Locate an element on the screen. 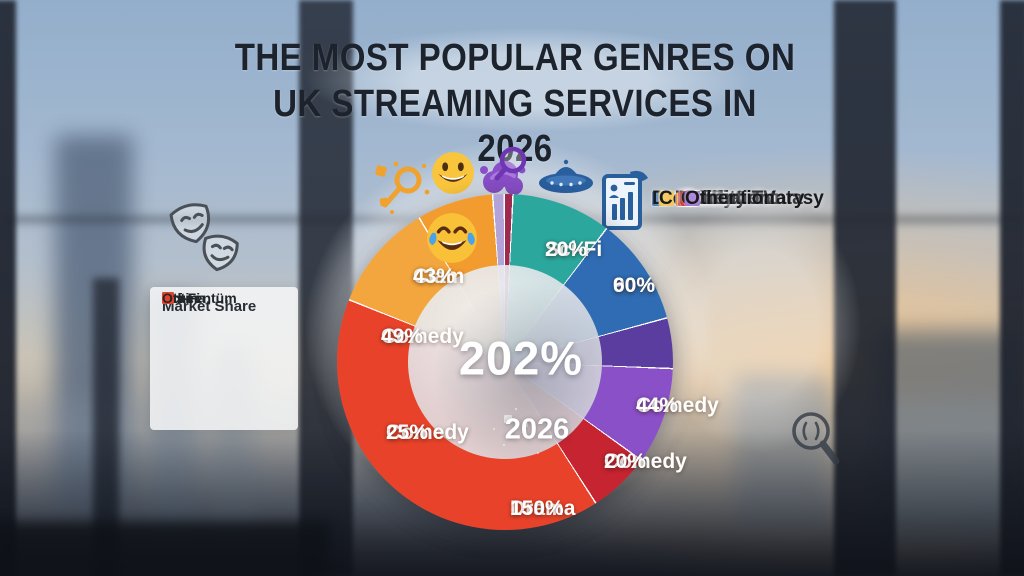 Image resolution: width=1024 pixels, height=576 pixels. slice-value: 60% is located at coordinates (634, 285).